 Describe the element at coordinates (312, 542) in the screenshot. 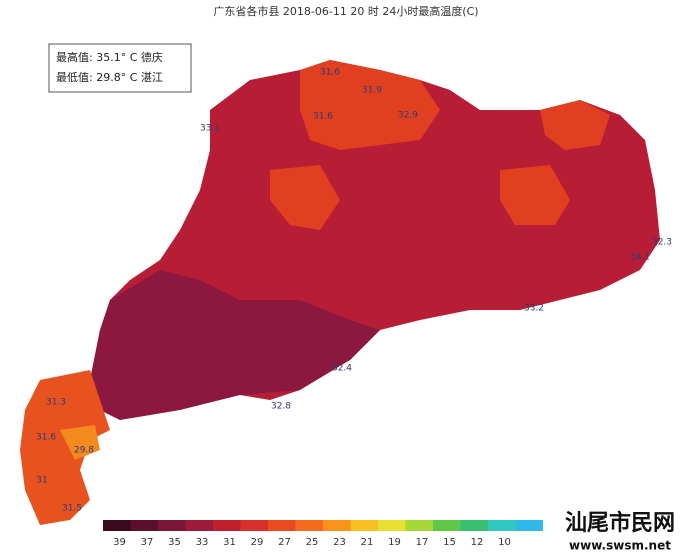

I see `legend-tick: 25` at that location.